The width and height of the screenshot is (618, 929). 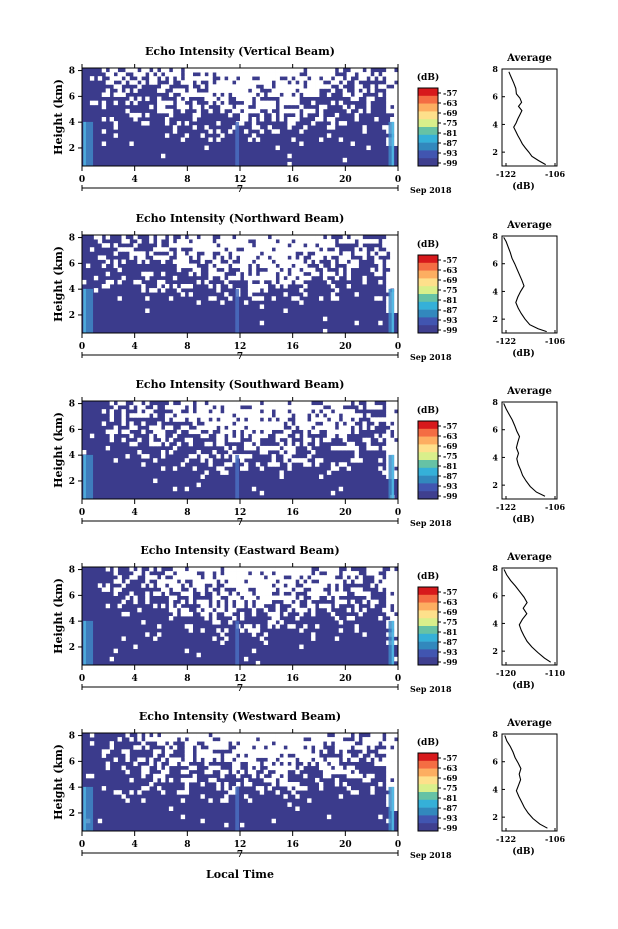 I want to click on colorbar-tick-label: -81, so click(x=450, y=300).